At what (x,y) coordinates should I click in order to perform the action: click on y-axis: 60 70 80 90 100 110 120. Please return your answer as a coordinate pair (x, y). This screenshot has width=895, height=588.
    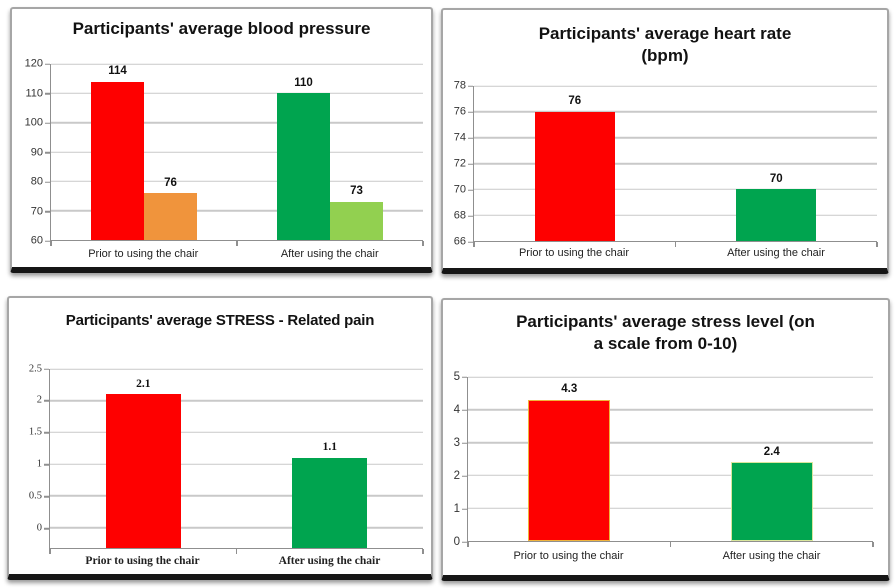
    Looking at the image, I should click on (31, 152).